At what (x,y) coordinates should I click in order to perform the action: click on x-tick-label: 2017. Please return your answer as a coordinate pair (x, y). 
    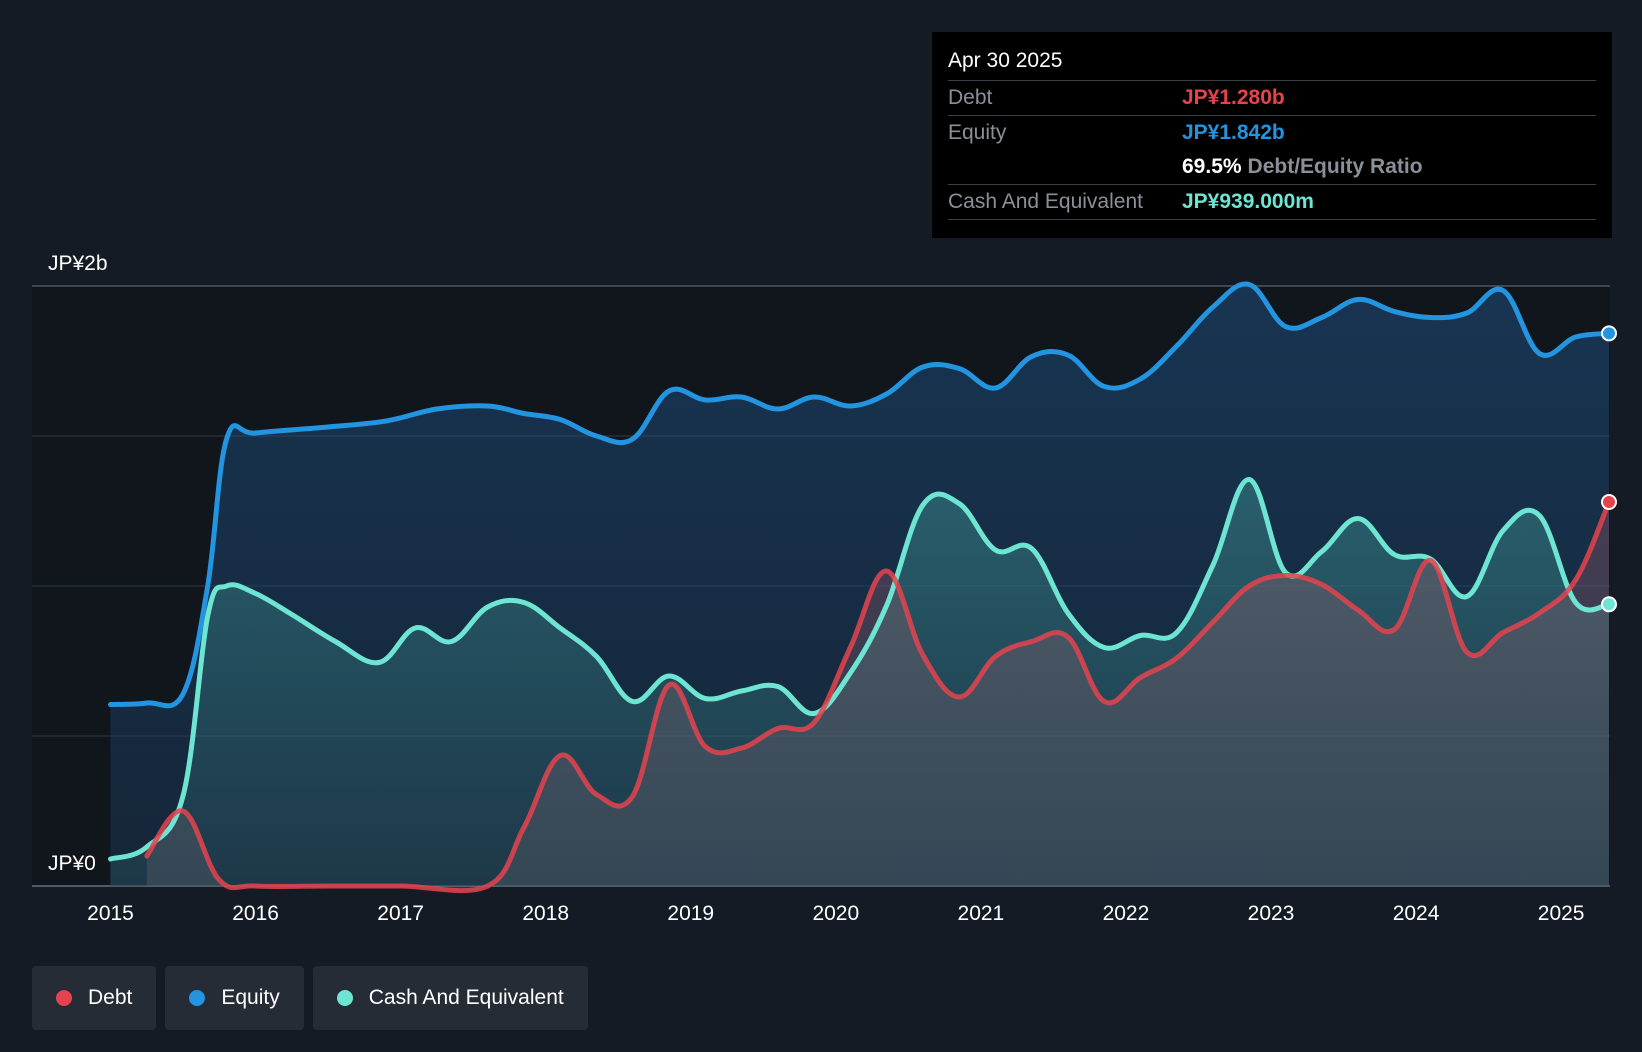
    Looking at the image, I should click on (400, 913).